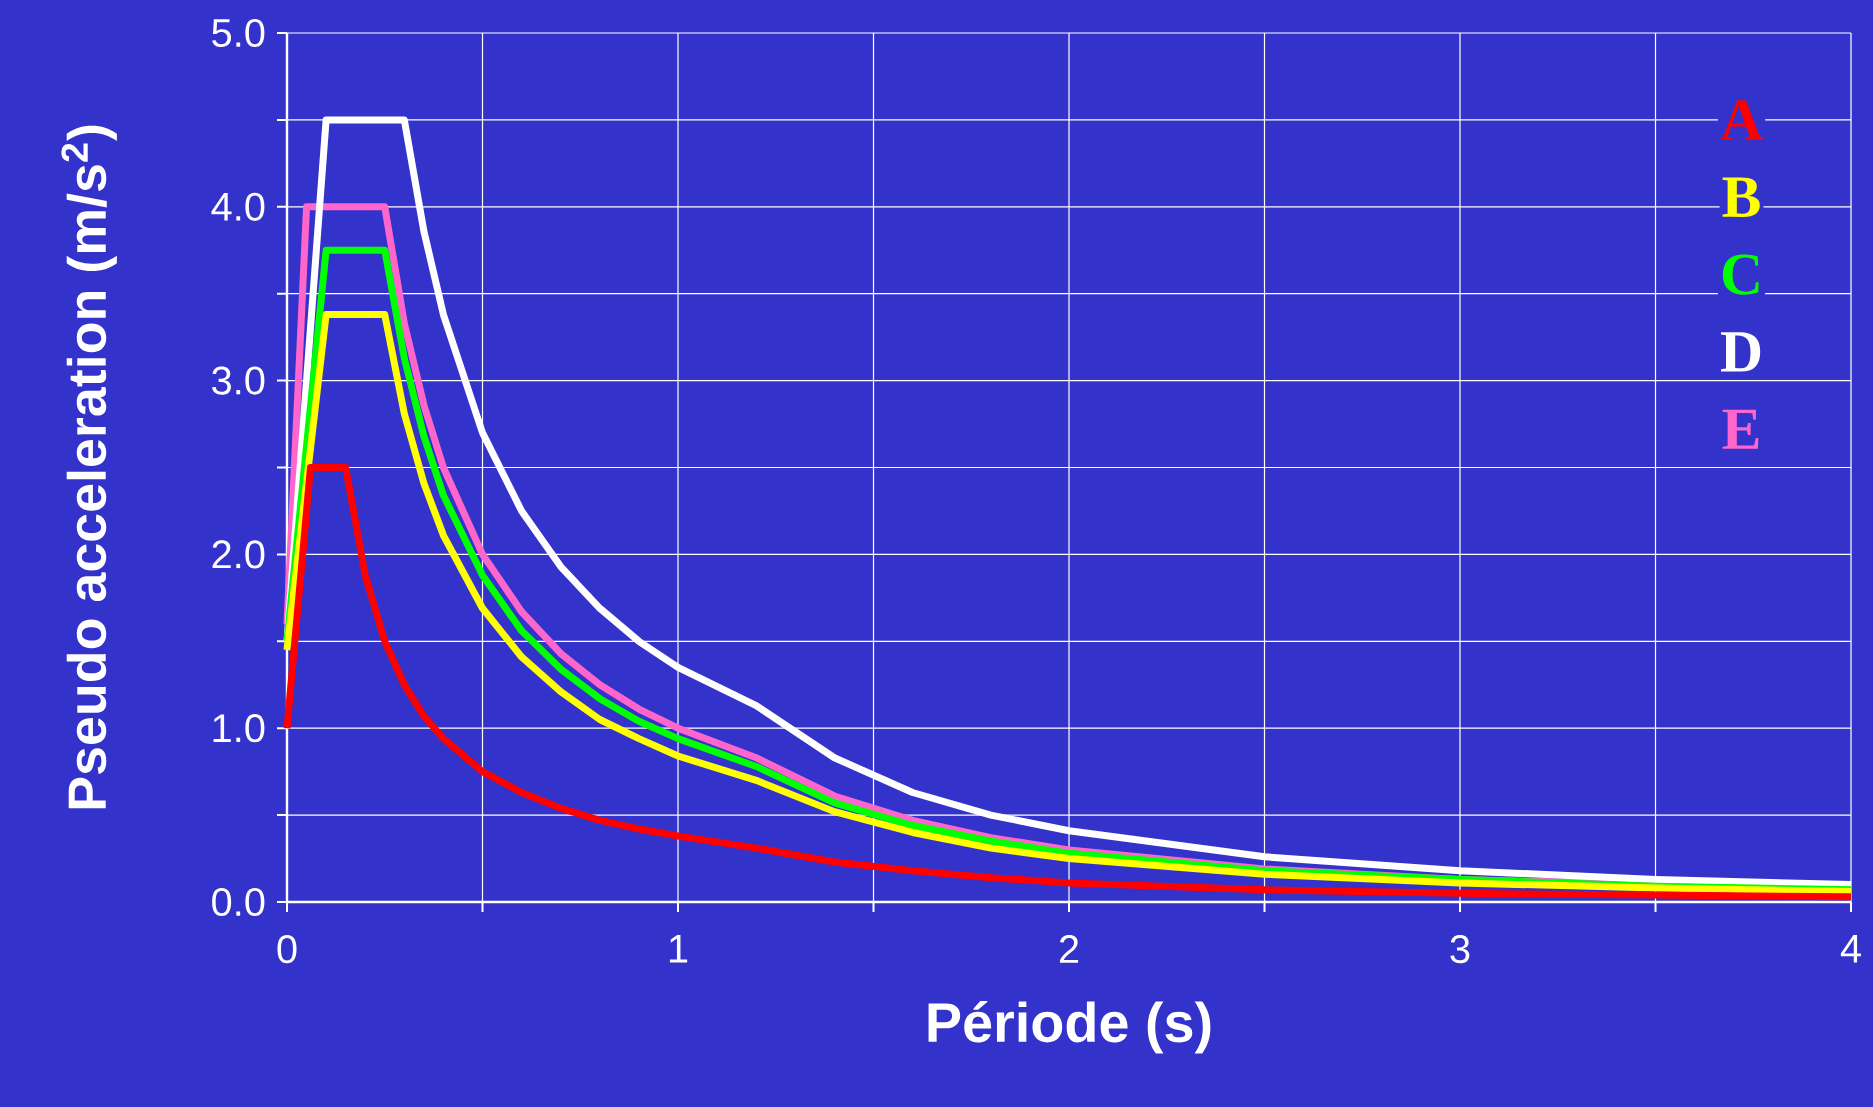  Describe the element at coordinates (89, 467) in the screenshot. I see `y-axis-title: Pseudo acceleration (m/s$^{2}$)` at that location.